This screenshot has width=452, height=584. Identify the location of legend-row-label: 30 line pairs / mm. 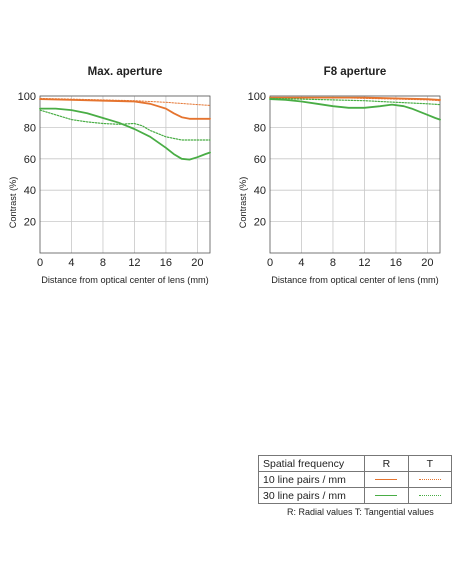
(311, 495).